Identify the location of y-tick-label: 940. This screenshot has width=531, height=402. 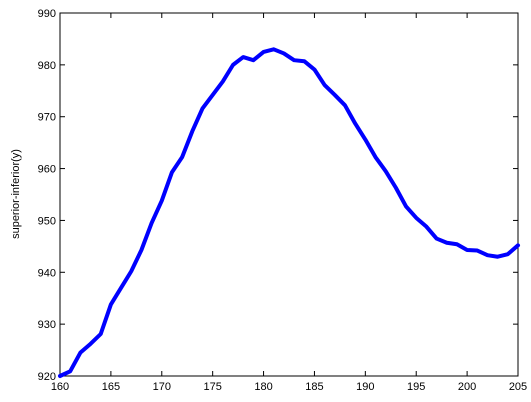
(47, 273).